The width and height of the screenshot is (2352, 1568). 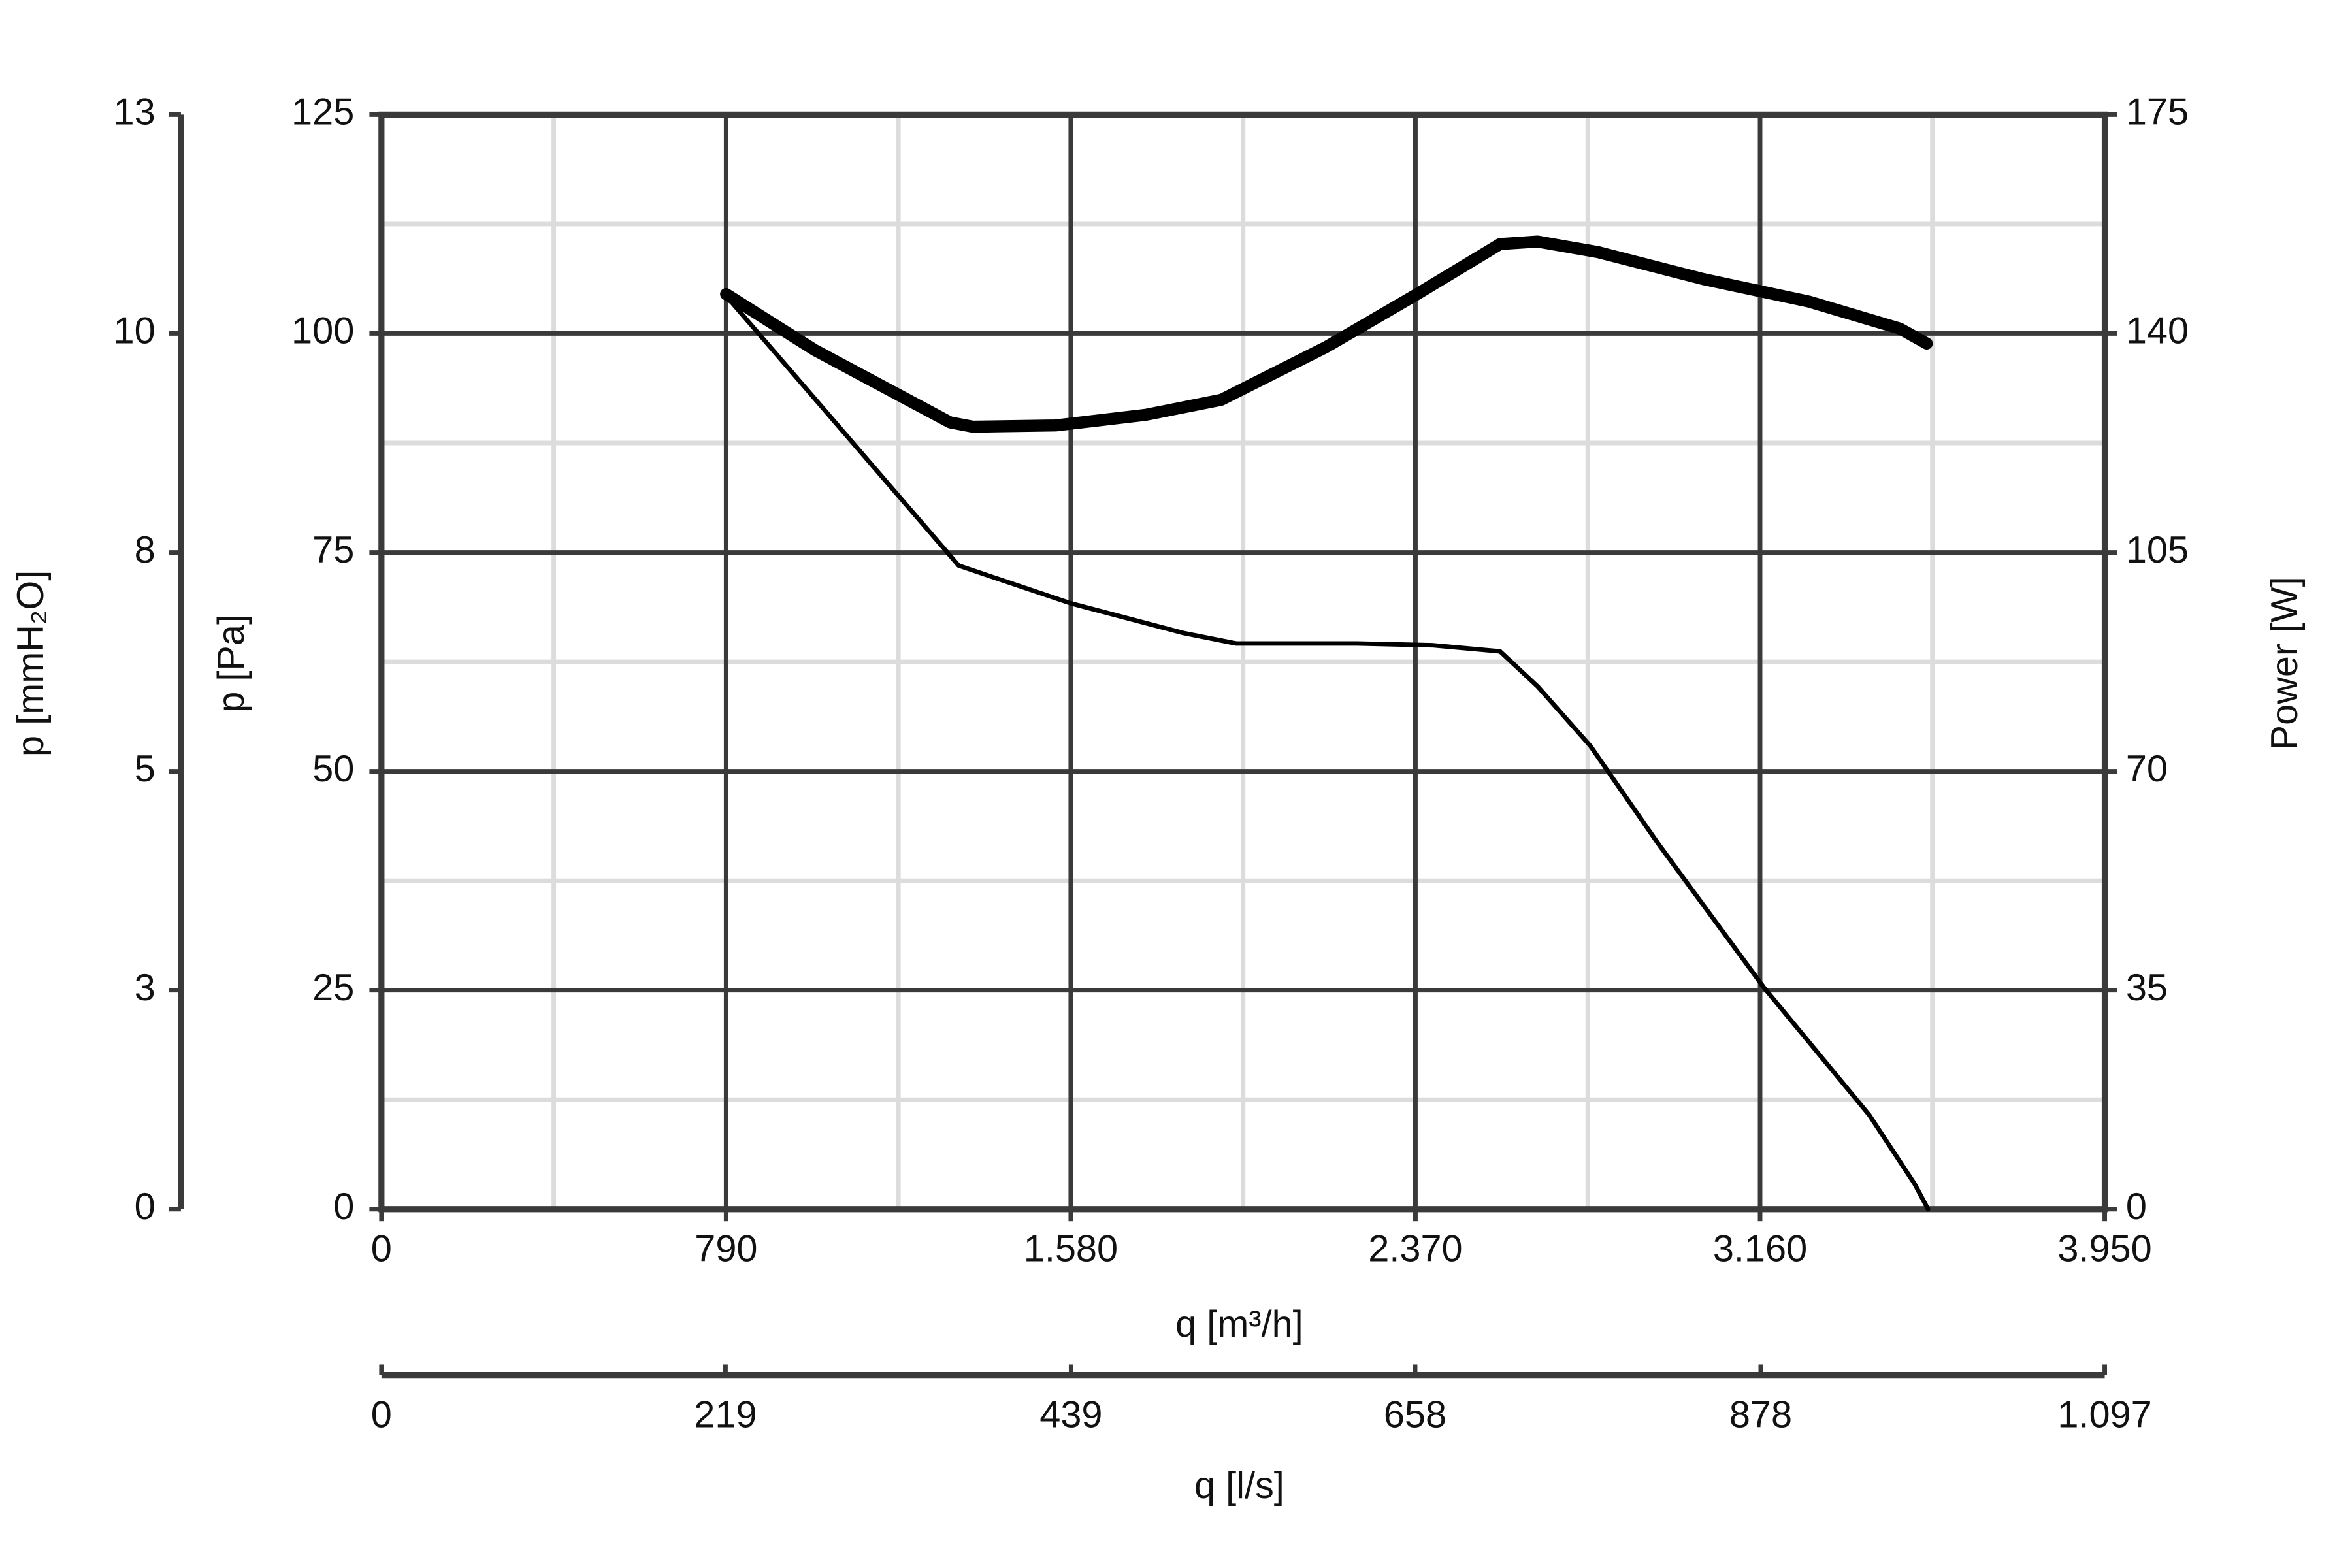 I want to click on x2-axis-label: q [l/s], so click(x=1239, y=1486).